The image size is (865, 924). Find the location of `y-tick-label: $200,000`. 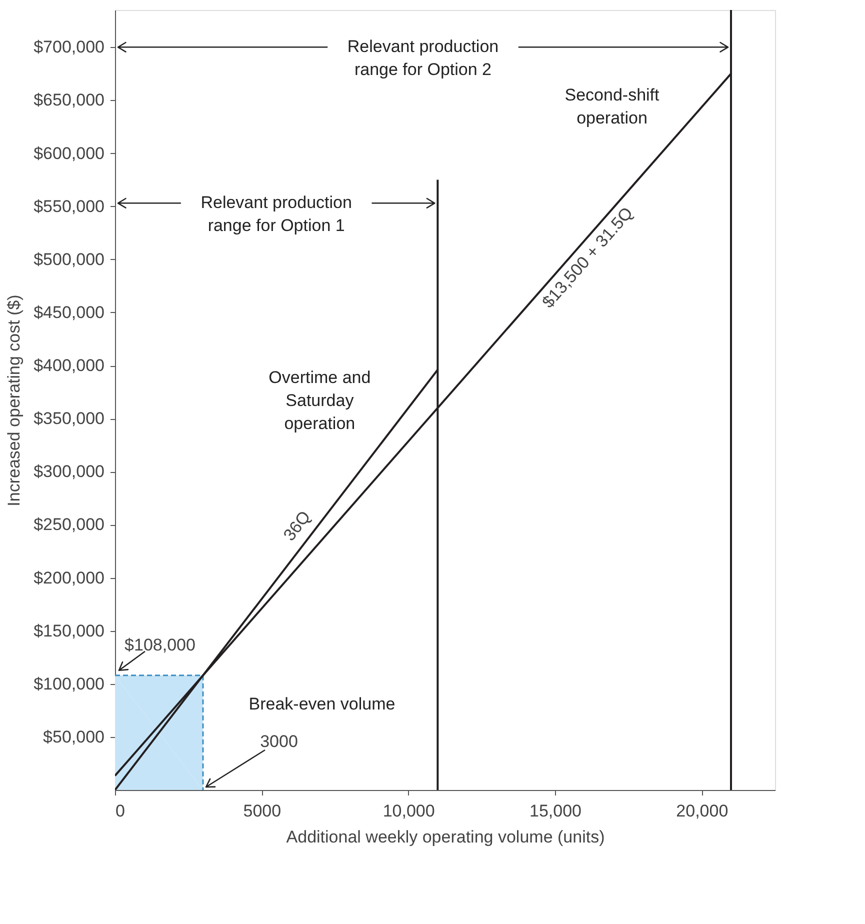

y-tick-label: $200,000 is located at coordinates (69, 578).